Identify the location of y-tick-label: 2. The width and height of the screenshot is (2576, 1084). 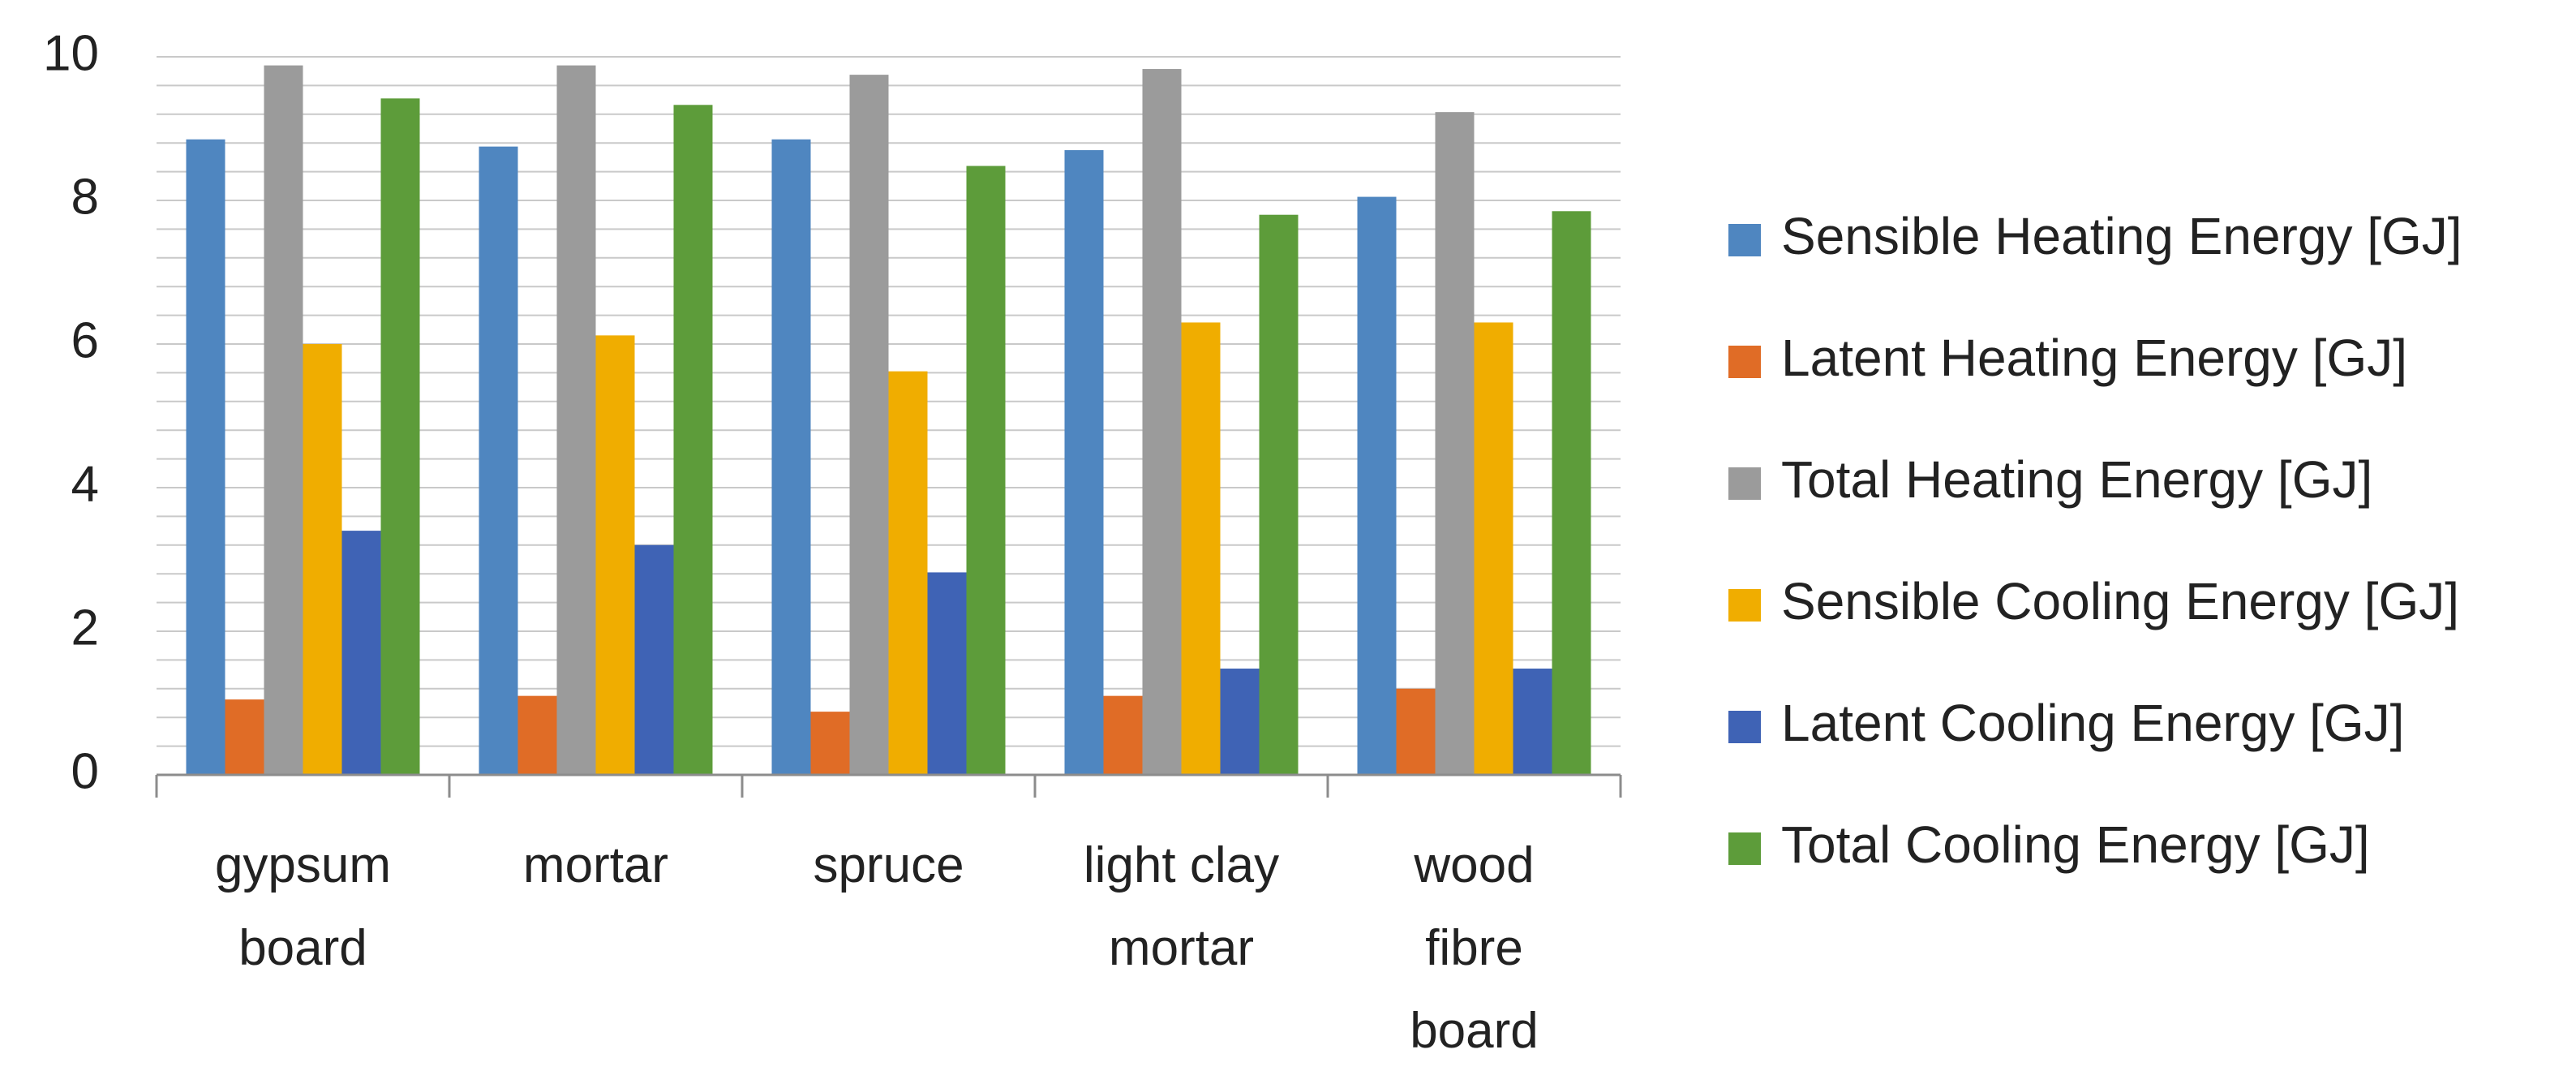
(85, 628).